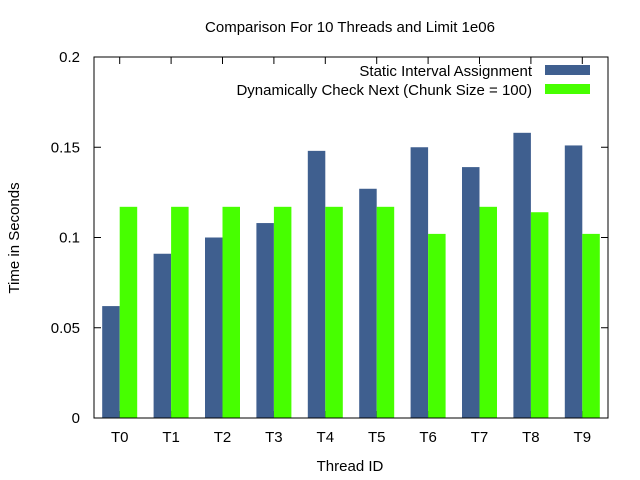 This screenshot has height=480, width=640. Describe the element at coordinates (385, 312) in the screenshot. I see `bar-dynamic-t5` at that location.